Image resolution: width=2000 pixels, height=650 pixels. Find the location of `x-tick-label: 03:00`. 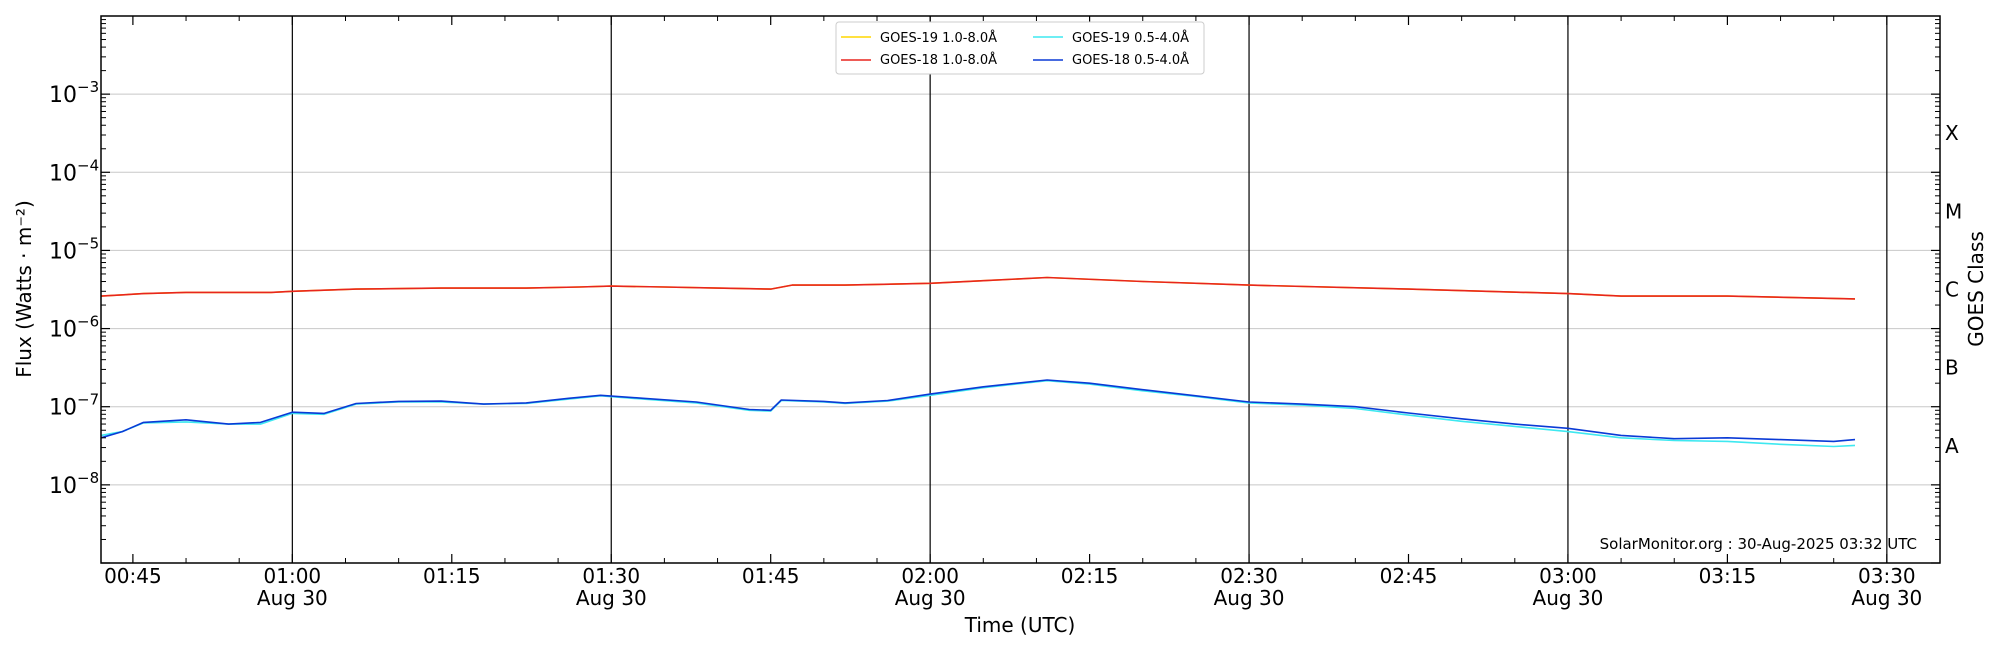

x-tick-label: 03:00 is located at coordinates (1568, 576).